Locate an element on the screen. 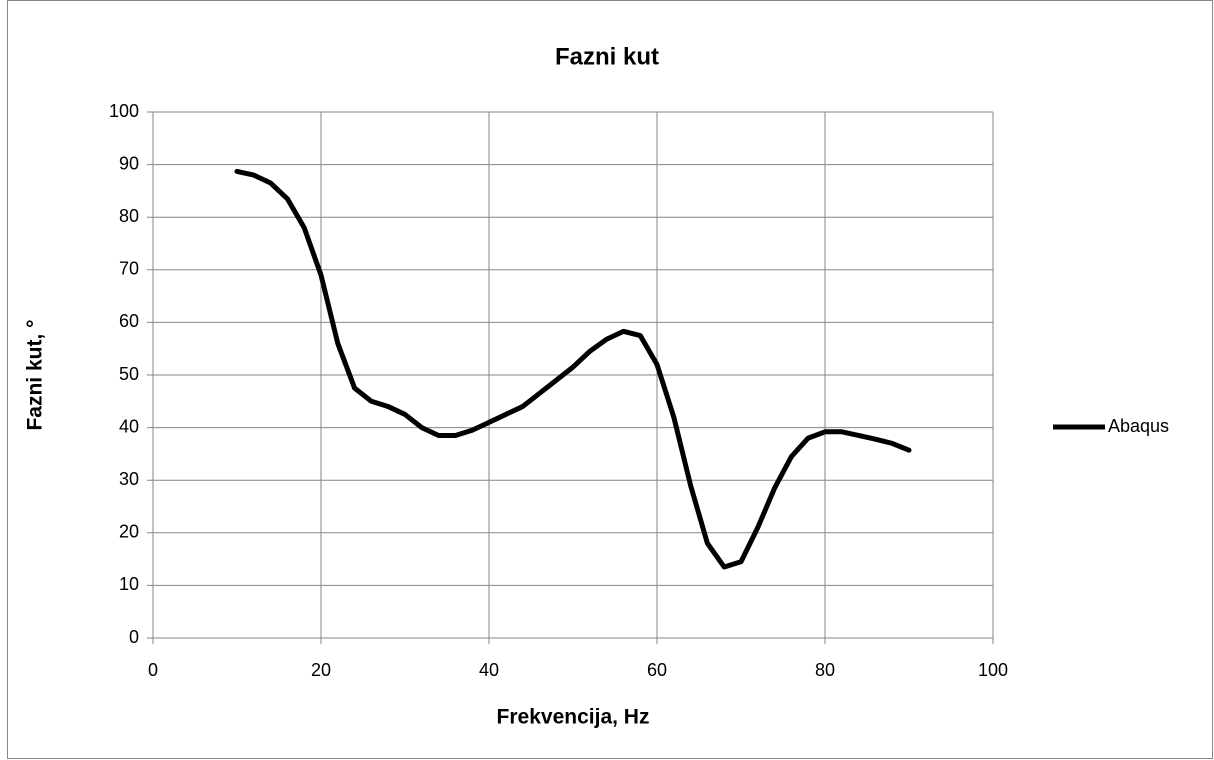 The width and height of the screenshot is (1214, 760). y-tick-label: 20 is located at coordinates (129, 532).